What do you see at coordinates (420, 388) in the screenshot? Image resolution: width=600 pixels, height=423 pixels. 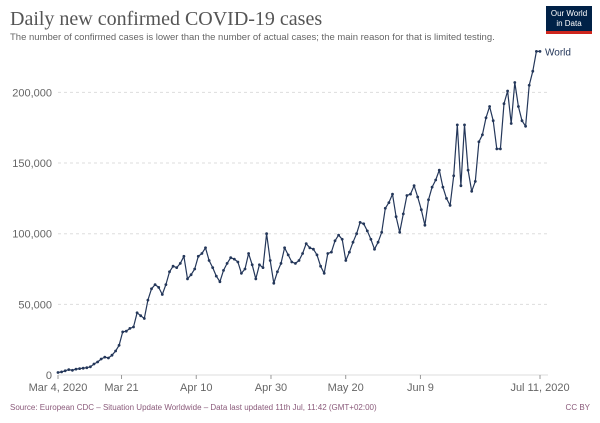 I see `x-tick-label: Jun 9` at bounding box center [420, 388].